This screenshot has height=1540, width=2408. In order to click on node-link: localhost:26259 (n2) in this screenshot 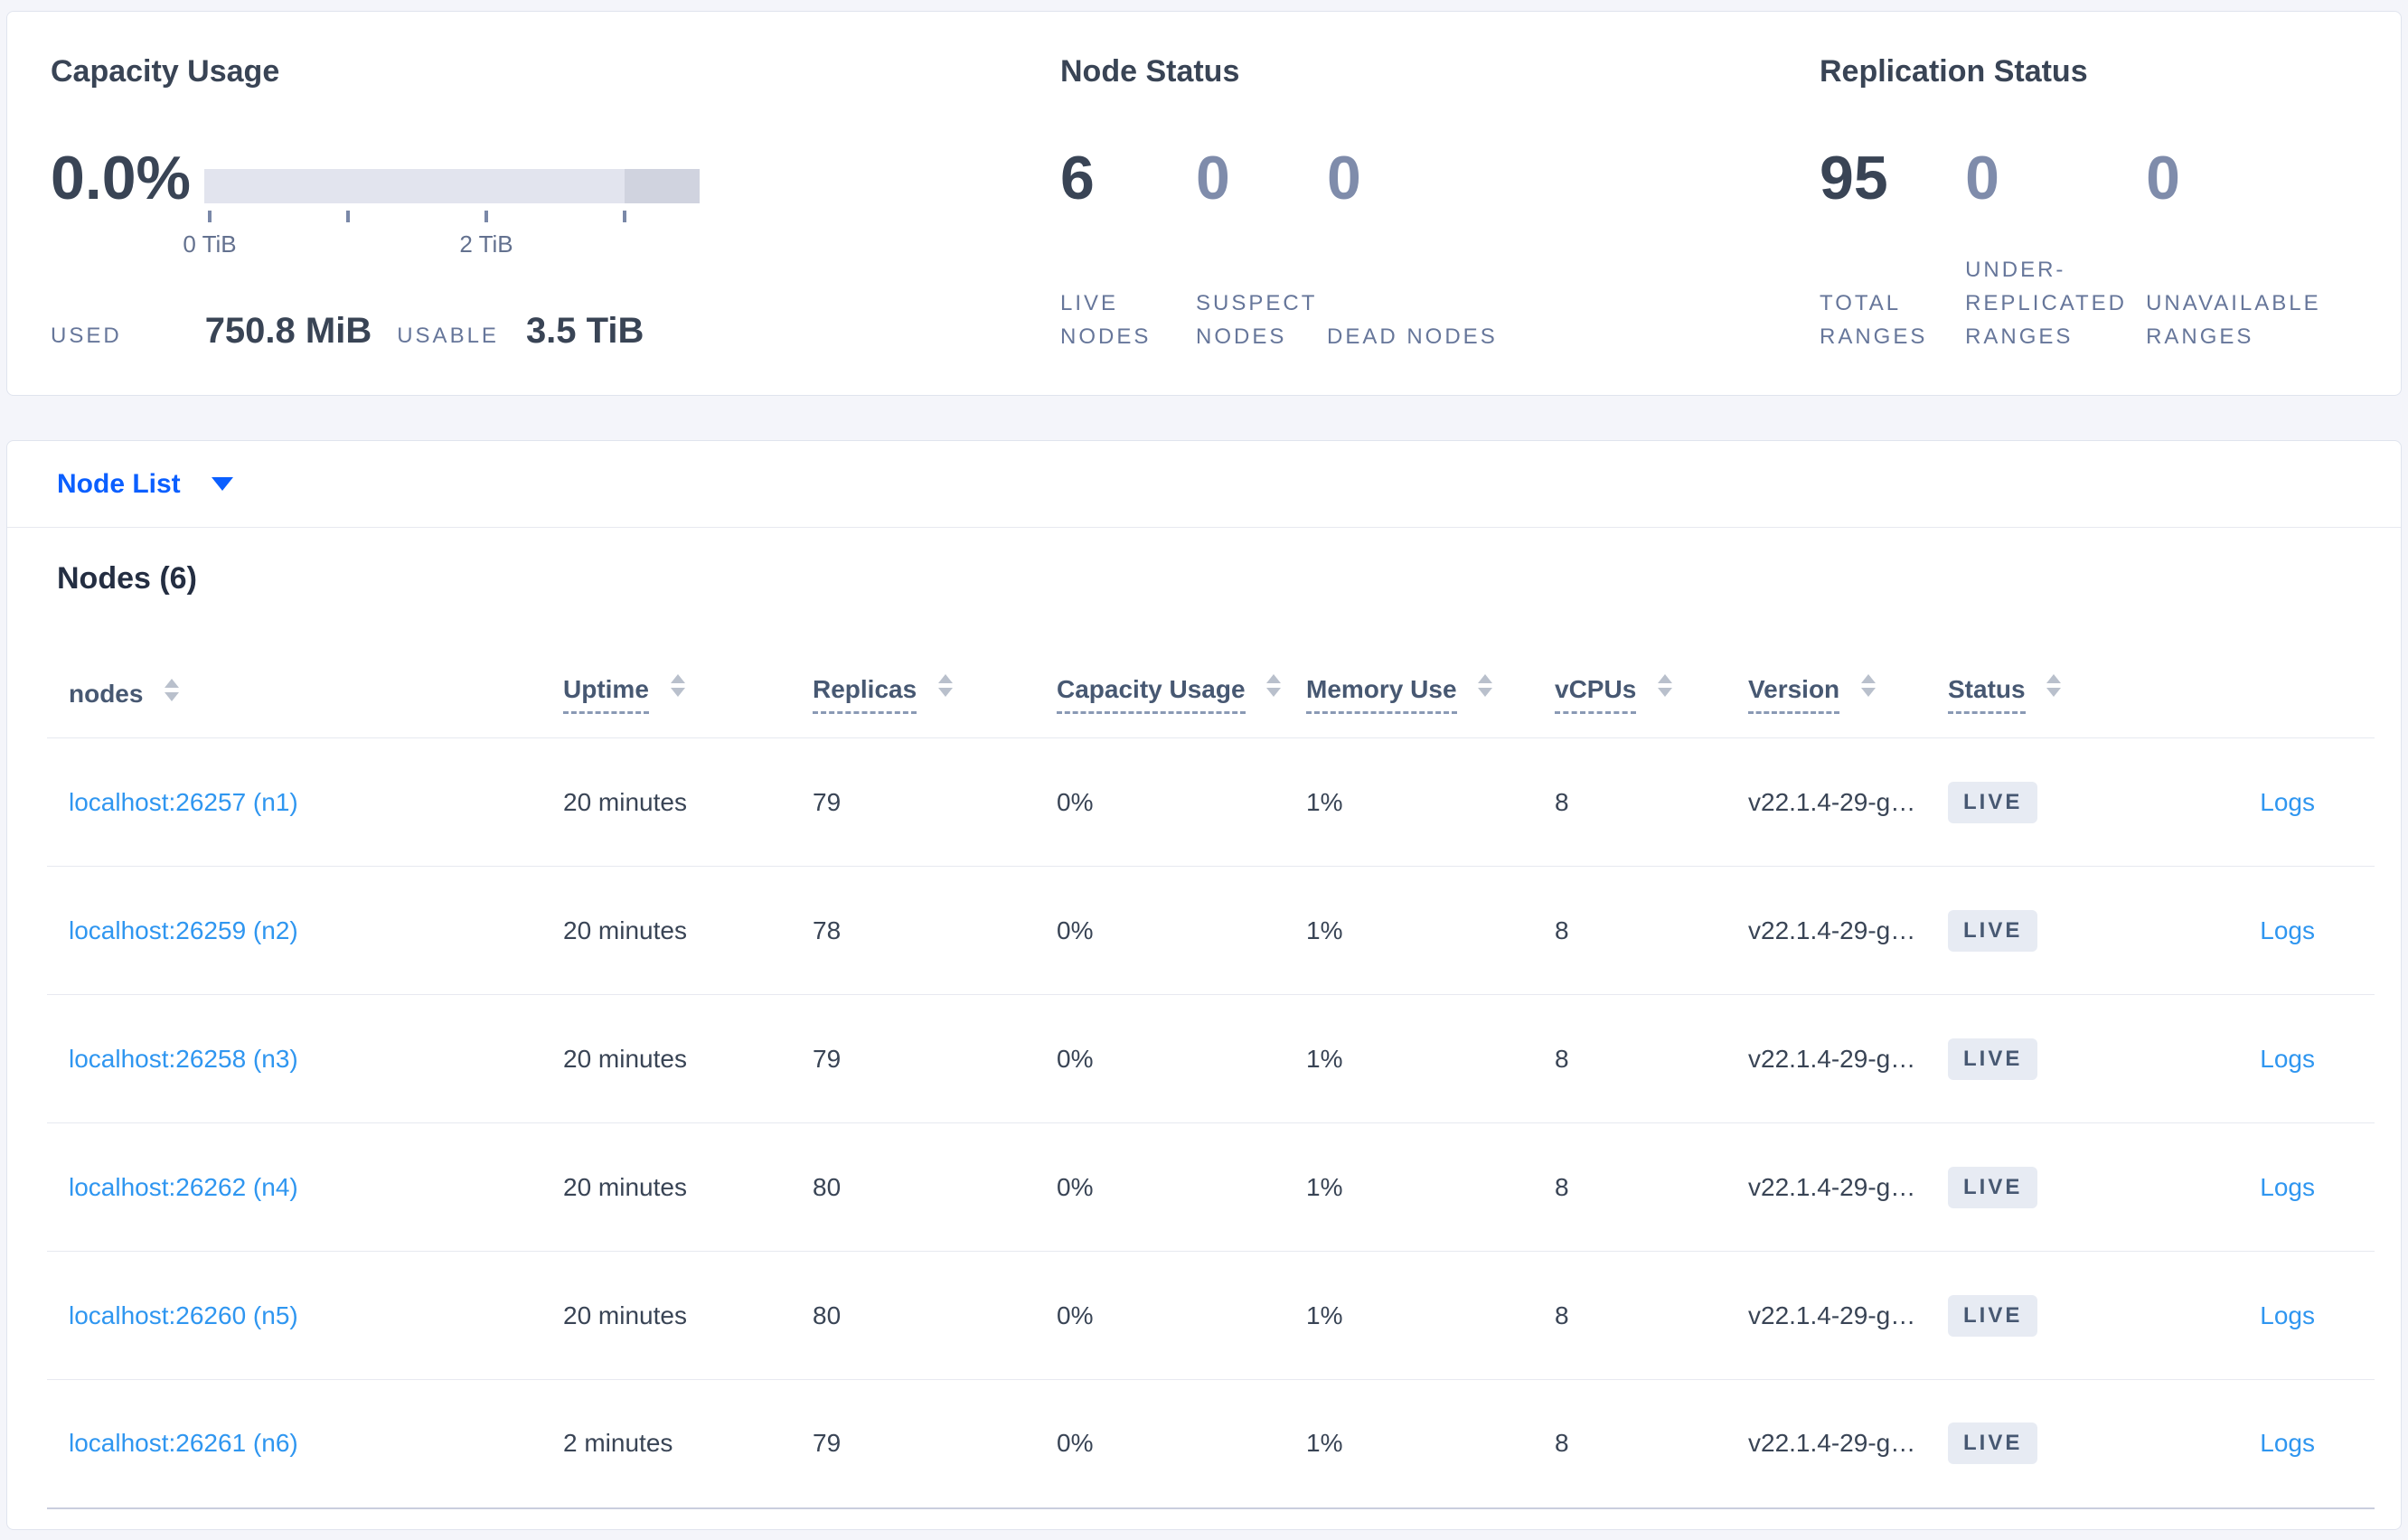, I will do `click(183, 930)`.